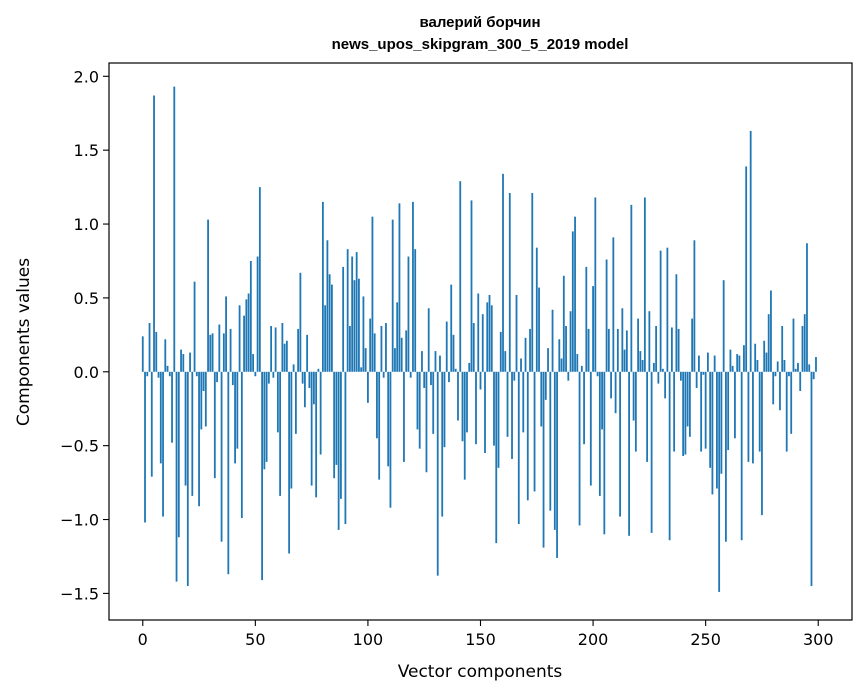 The image size is (867, 696). I want to click on y-tick-label: −1.0, so click(79, 520).